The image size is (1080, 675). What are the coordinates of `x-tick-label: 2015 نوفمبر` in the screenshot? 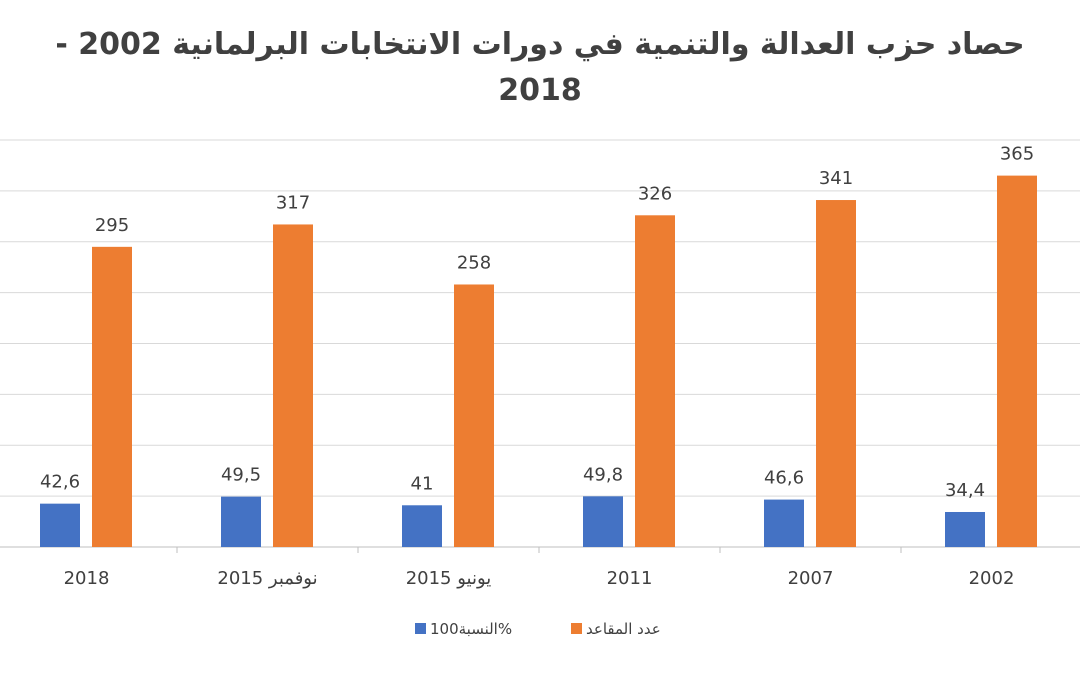 It's located at (267, 578).